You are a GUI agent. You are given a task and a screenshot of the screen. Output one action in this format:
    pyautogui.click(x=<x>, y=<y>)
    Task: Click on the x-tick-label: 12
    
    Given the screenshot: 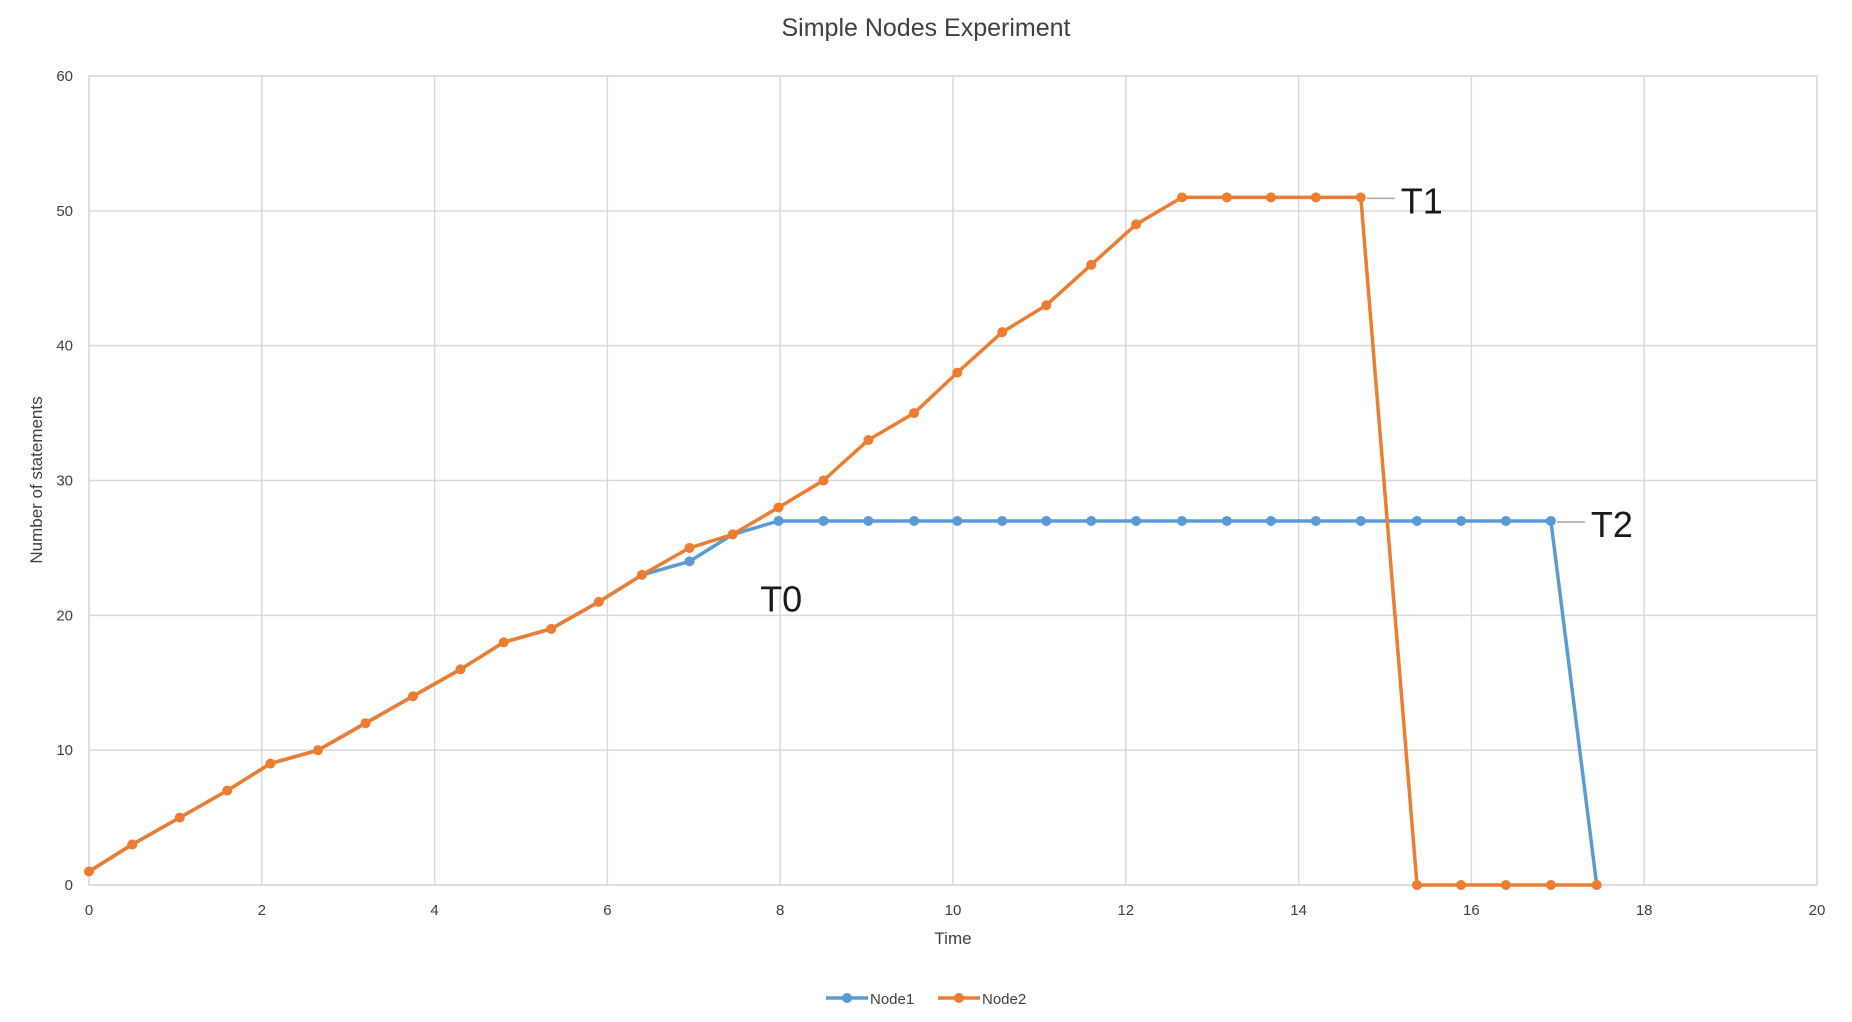 What is the action you would take?
    pyautogui.click(x=1125, y=910)
    